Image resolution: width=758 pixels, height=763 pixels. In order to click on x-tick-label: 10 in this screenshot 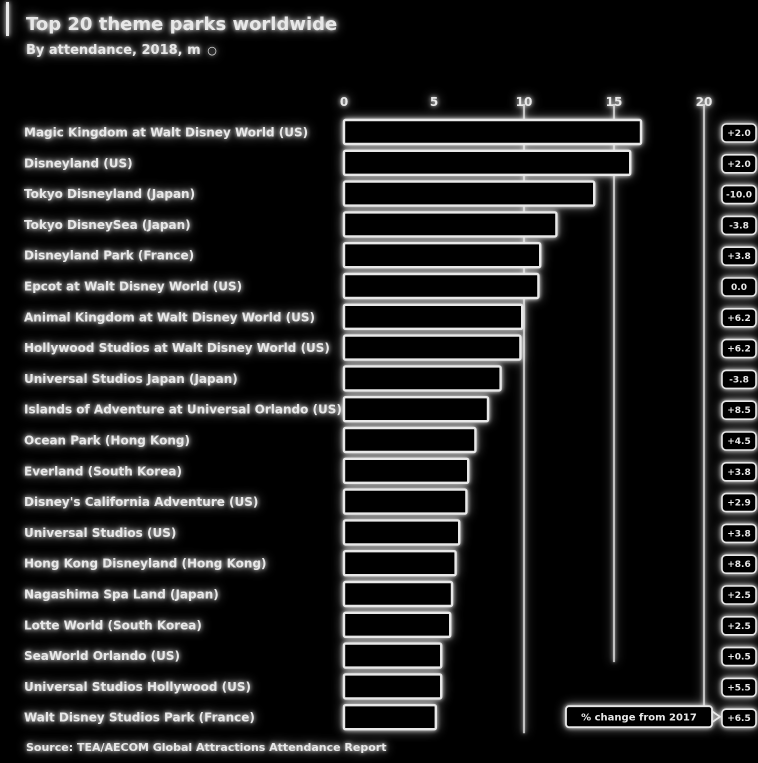, I will do `click(524, 102)`.